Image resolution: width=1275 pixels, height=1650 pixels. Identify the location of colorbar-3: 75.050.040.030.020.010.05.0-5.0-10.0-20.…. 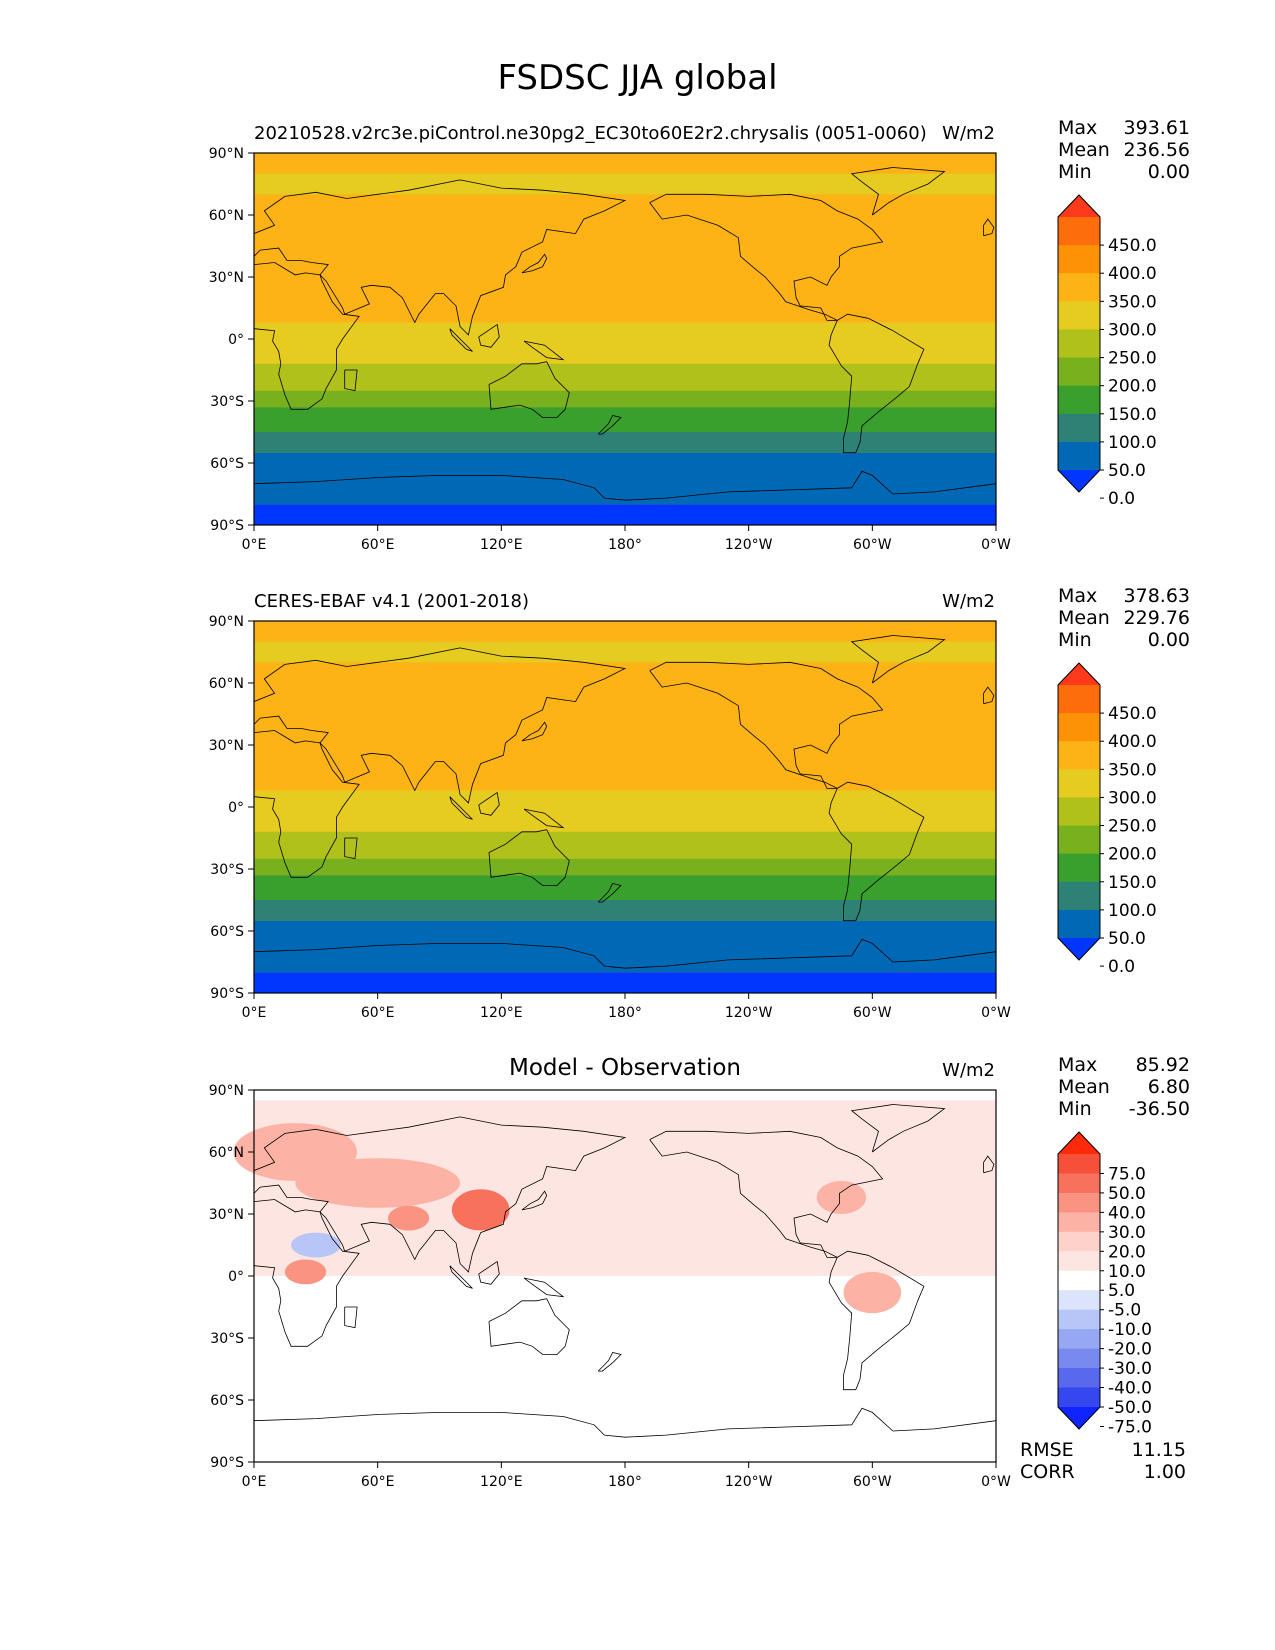
(1104, 1284).